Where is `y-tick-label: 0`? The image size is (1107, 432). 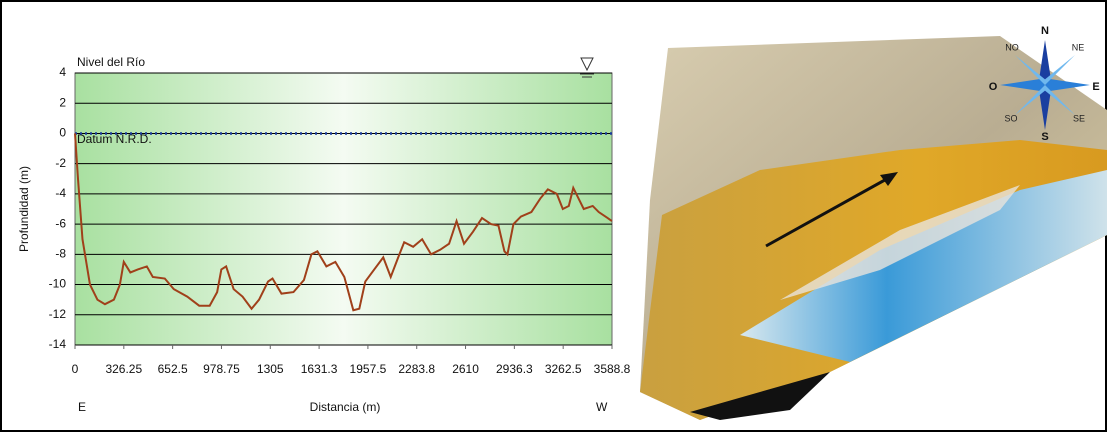 y-tick-label: 0 is located at coordinates (62, 133).